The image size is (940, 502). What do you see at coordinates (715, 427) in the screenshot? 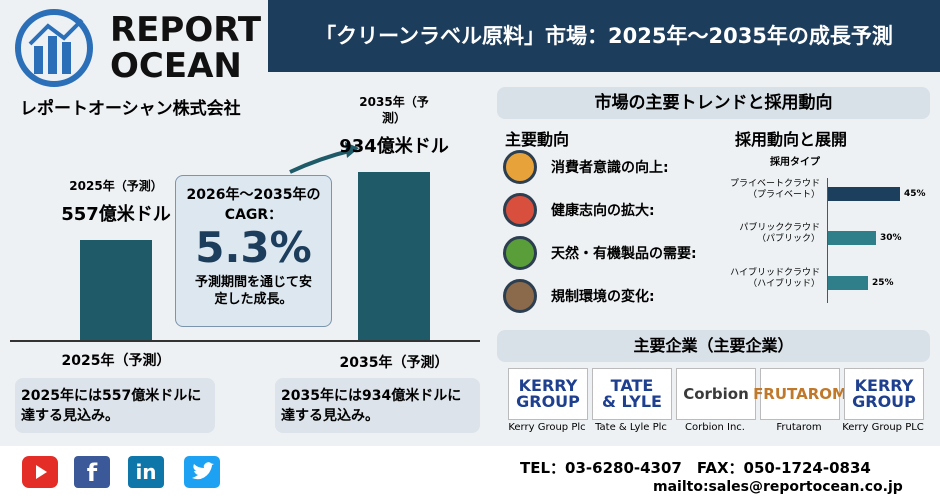
I see `company-name: Corbion Inc.` at bounding box center [715, 427].